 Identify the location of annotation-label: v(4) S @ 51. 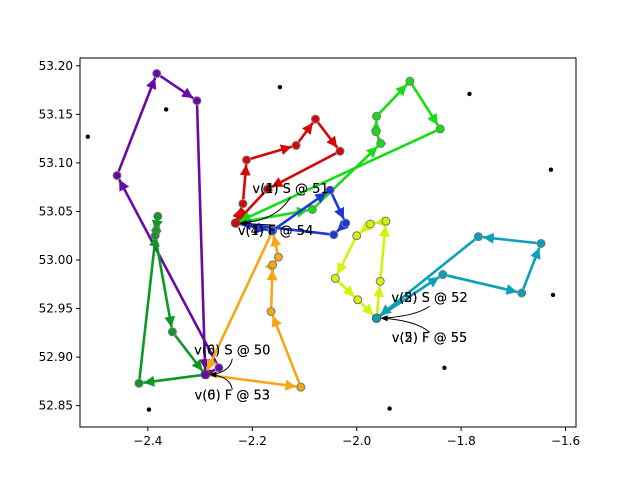
(290, 189).